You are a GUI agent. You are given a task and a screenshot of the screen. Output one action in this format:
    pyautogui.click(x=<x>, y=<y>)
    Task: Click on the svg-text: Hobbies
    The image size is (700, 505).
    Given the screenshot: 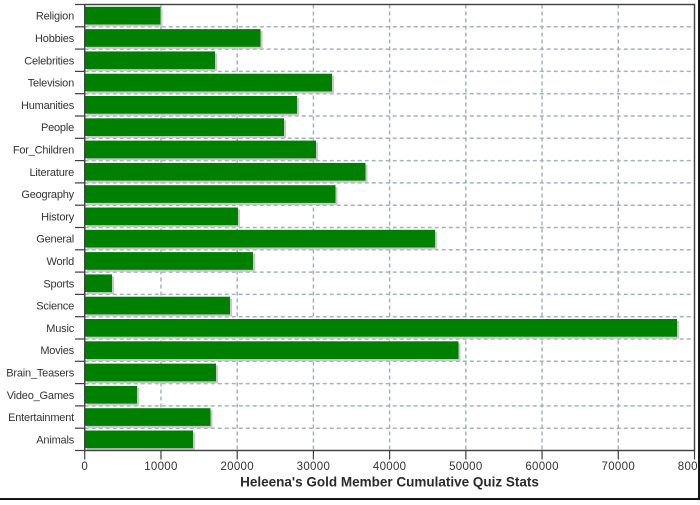 What is the action you would take?
    pyautogui.click(x=55, y=39)
    